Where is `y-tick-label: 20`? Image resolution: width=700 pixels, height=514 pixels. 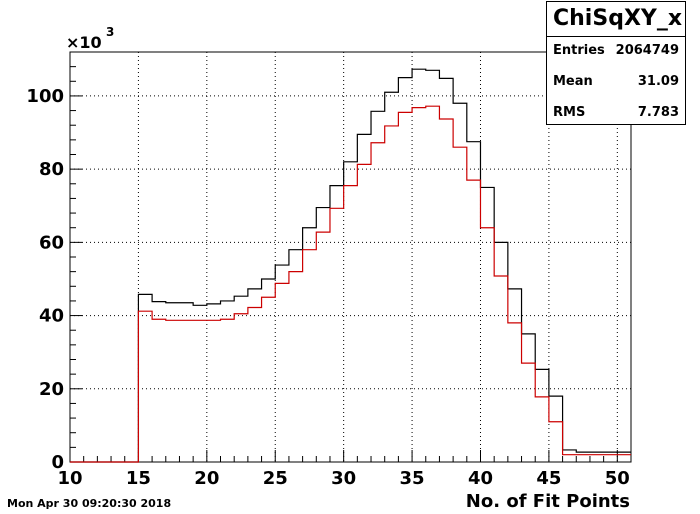
y-tick-label: 20 is located at coordinates (51, 389).